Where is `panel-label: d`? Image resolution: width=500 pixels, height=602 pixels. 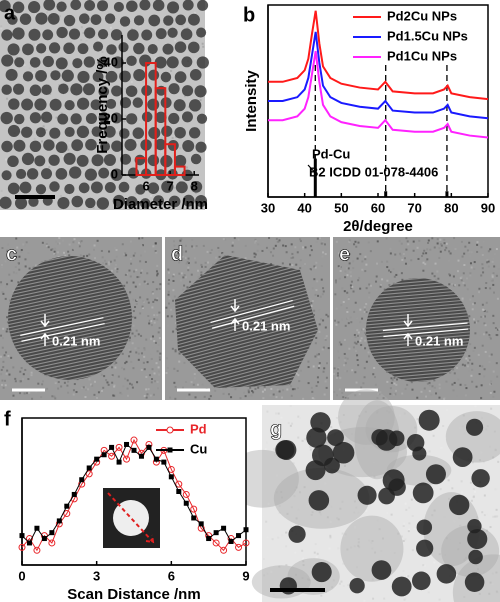 panel-label: d is located at coordinates (177, 254).